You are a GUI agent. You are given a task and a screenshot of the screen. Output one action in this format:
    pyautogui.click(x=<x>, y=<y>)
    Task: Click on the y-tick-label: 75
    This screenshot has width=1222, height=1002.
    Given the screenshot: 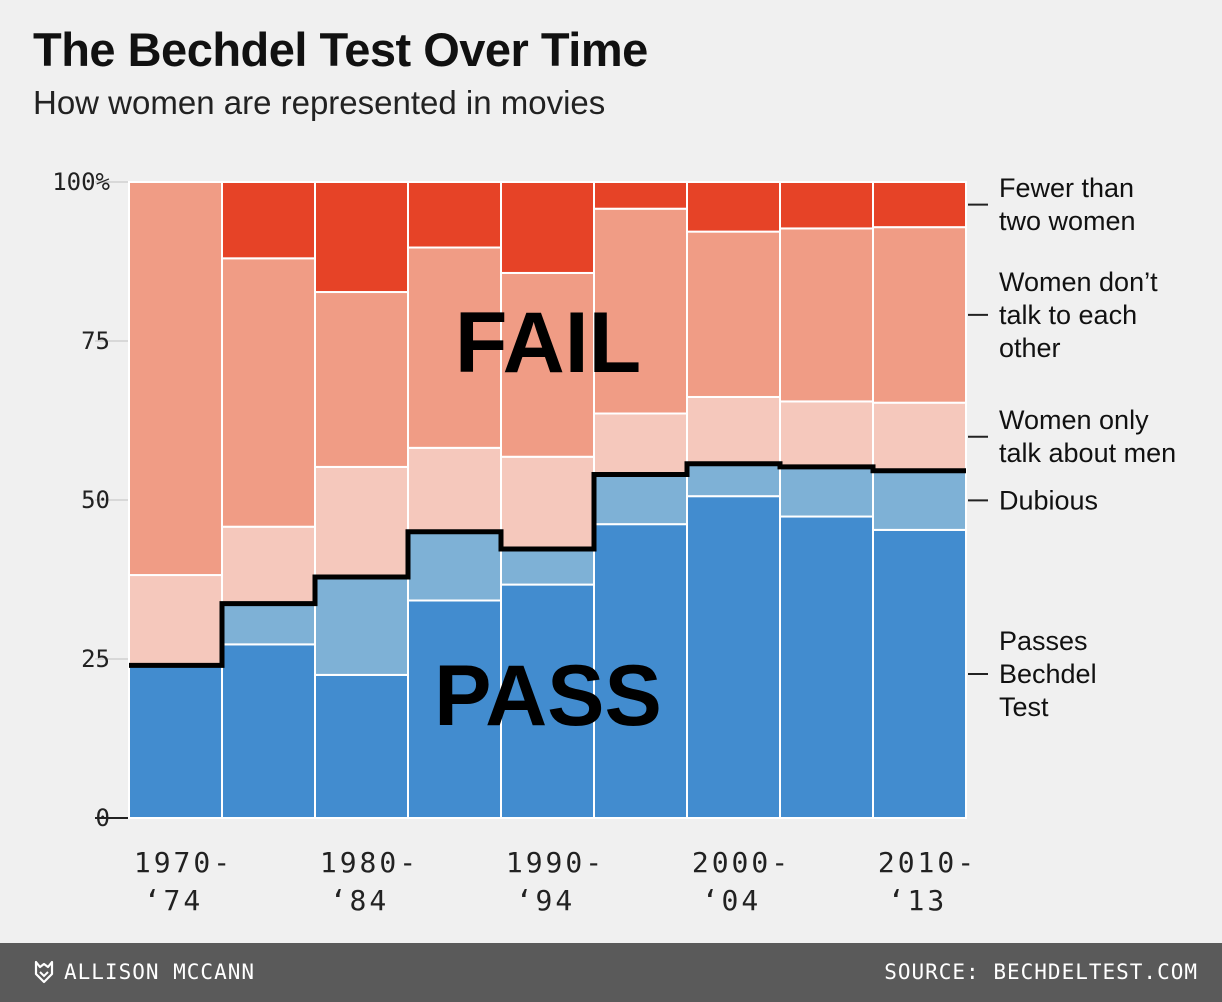 What is the action you would take?
    pyautogui.click(x=95, y=341)
    